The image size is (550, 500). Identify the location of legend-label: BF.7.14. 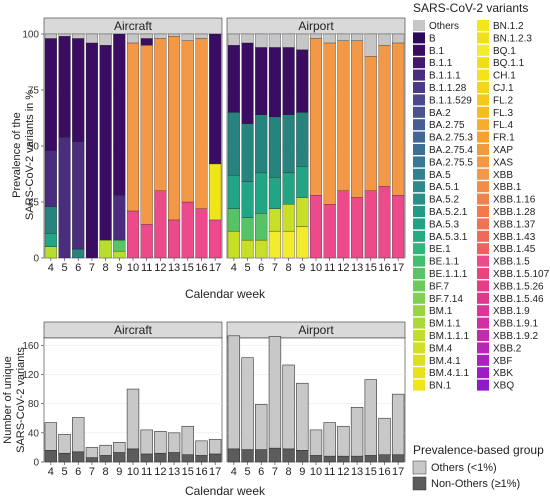
(446, 299).